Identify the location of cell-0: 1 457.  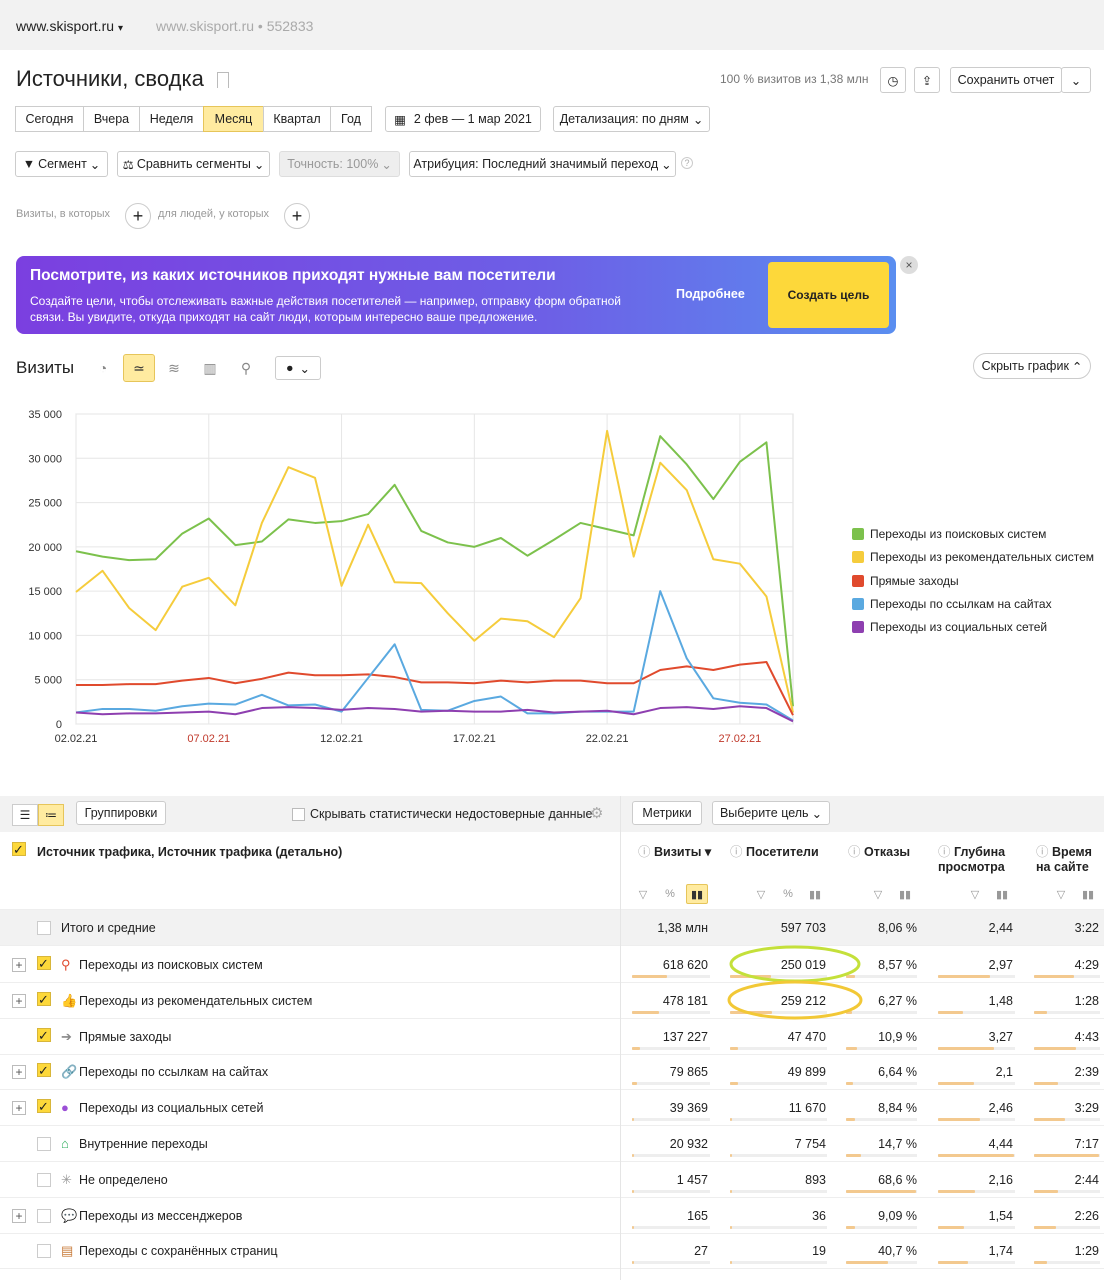
(692, 1179).